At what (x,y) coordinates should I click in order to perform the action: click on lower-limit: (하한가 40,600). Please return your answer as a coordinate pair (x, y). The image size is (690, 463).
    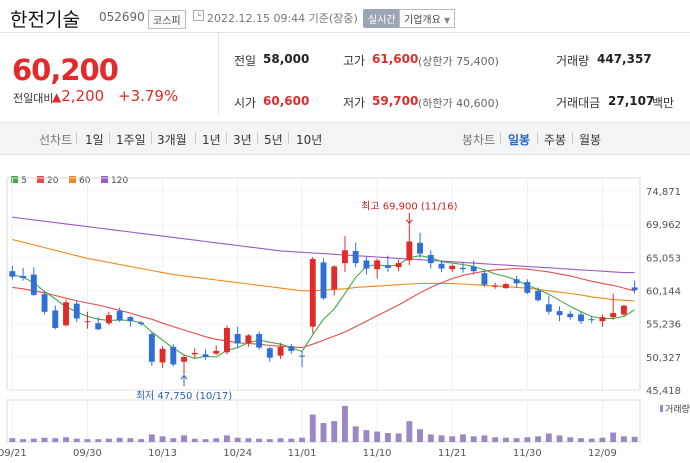
    Looking at the image, I should click on (458, 103).